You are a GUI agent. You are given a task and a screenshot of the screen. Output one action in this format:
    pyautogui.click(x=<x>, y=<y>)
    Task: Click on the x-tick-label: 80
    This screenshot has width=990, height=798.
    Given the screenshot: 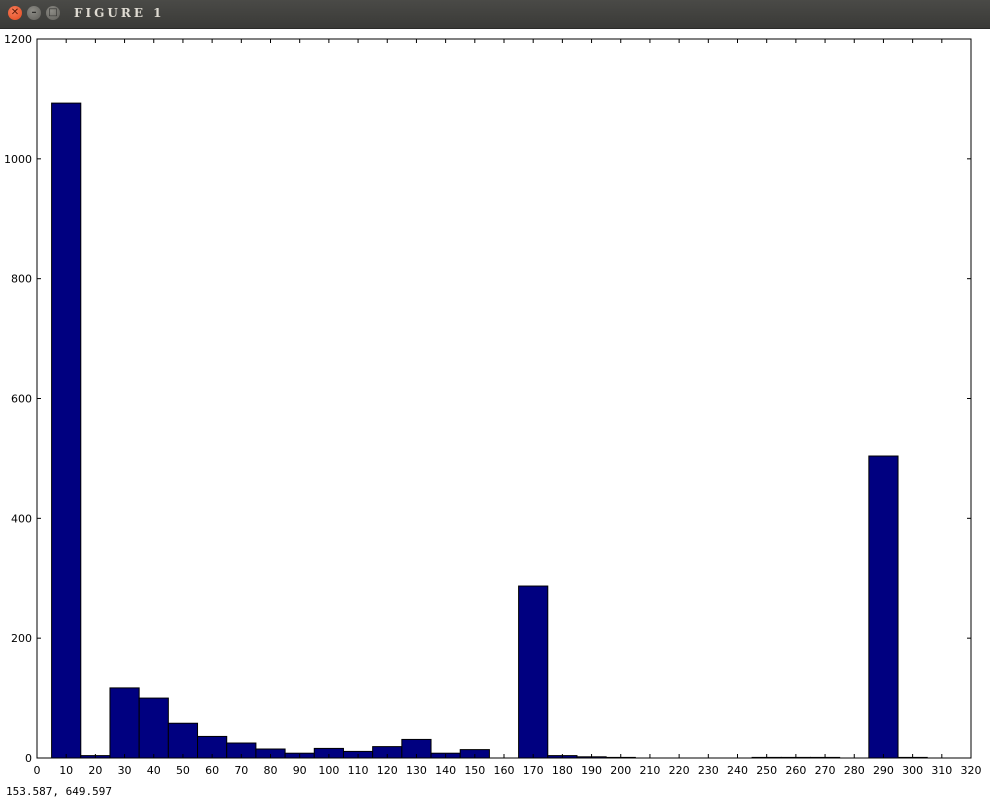 What is the action you would take?
    pyautogui.click(x=271, y=770)
    